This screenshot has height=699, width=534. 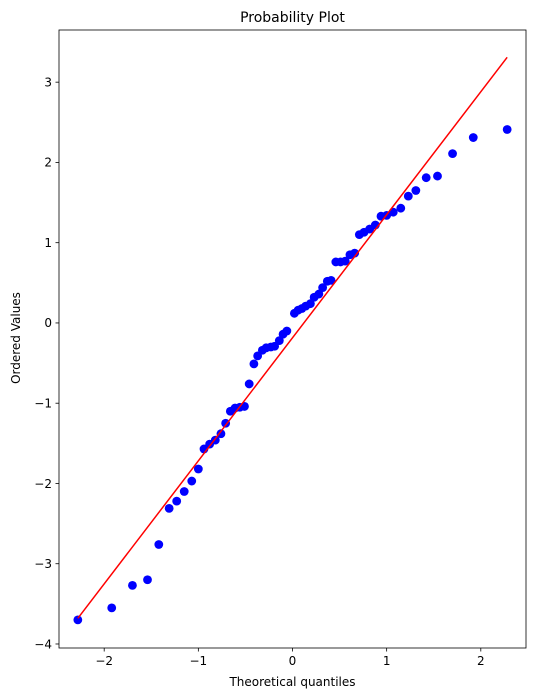 I want to click on x-tick-label: 2, so click(x=481, y=661).